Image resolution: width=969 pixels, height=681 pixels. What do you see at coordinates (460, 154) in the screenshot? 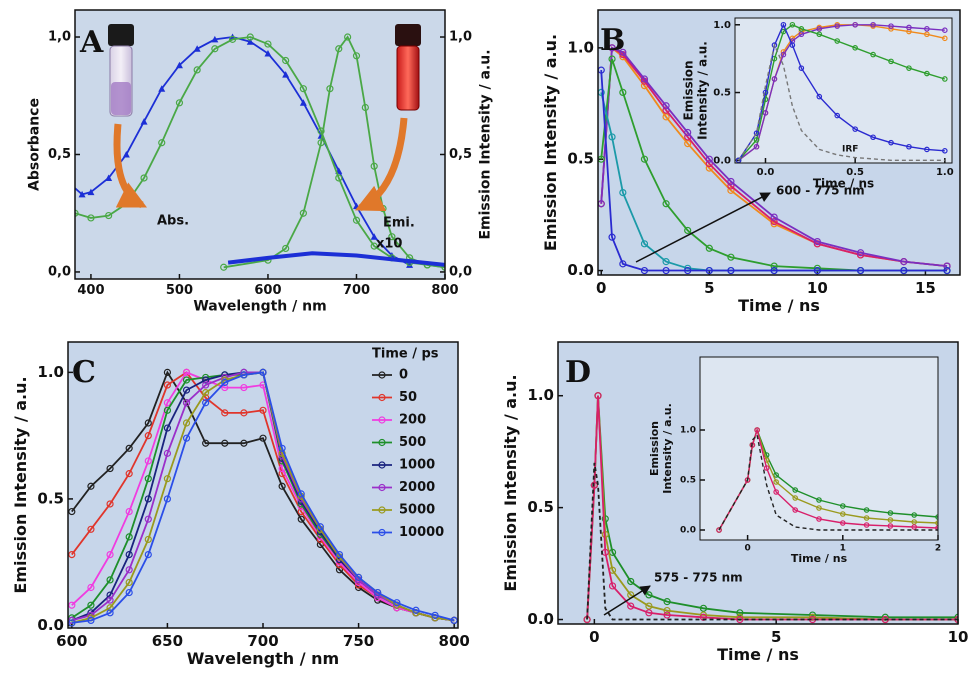
I see `y2-tick-label: 0,5` at bounding box center [460, 154].